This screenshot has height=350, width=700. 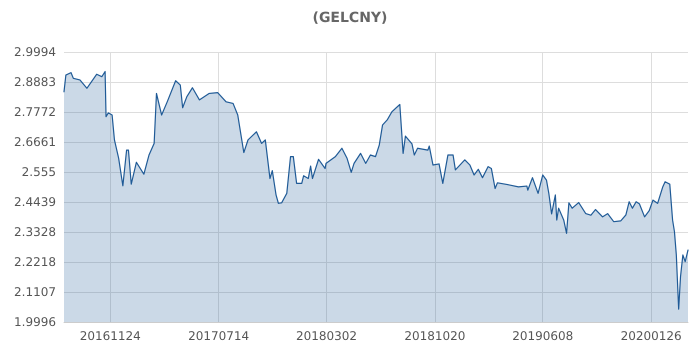 What do you see at coordinates (327, 336) in the screenshot?
I see `x-tick-label: 20180302` at bounding box center [327, 336].